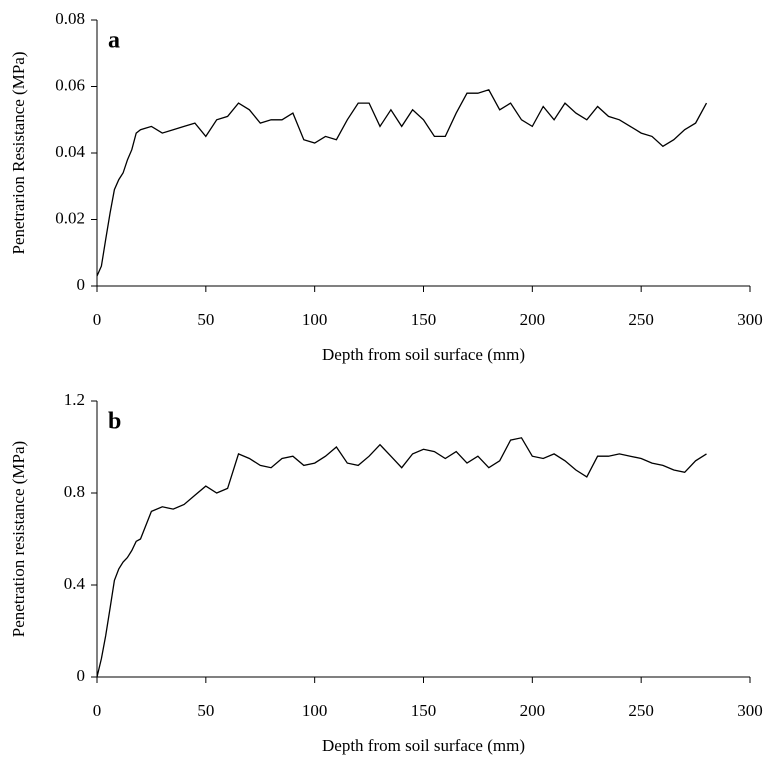 Image resolution: width=767 pixels, height=766 pixels. Describe the element at coordinates (18, 539) in the screenshot. I see `y-axis-label: Penetration resistance (MPa)` at that location.